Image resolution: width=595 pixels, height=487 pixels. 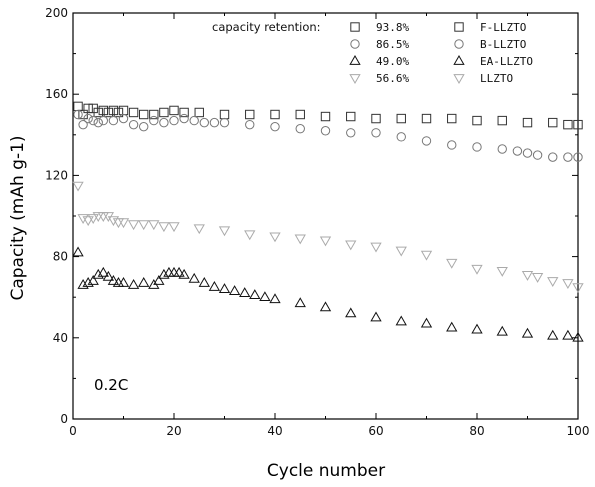 What do you see at coordinates (503, 27) in the screenshot?
I see `legend-series-name: F-LLZTO` at bounding box center [503, 27].